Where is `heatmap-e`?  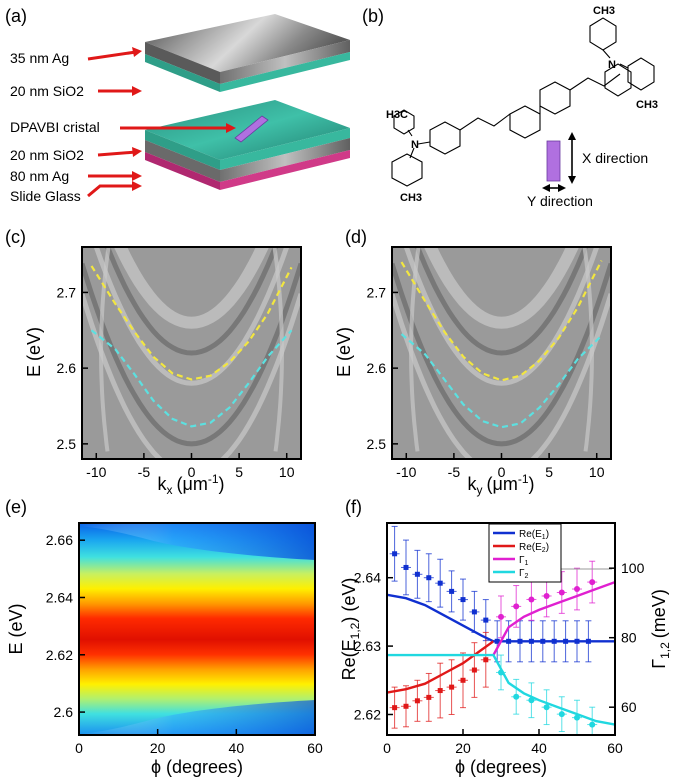 heatmap-e is located at coordinates (197, 629).